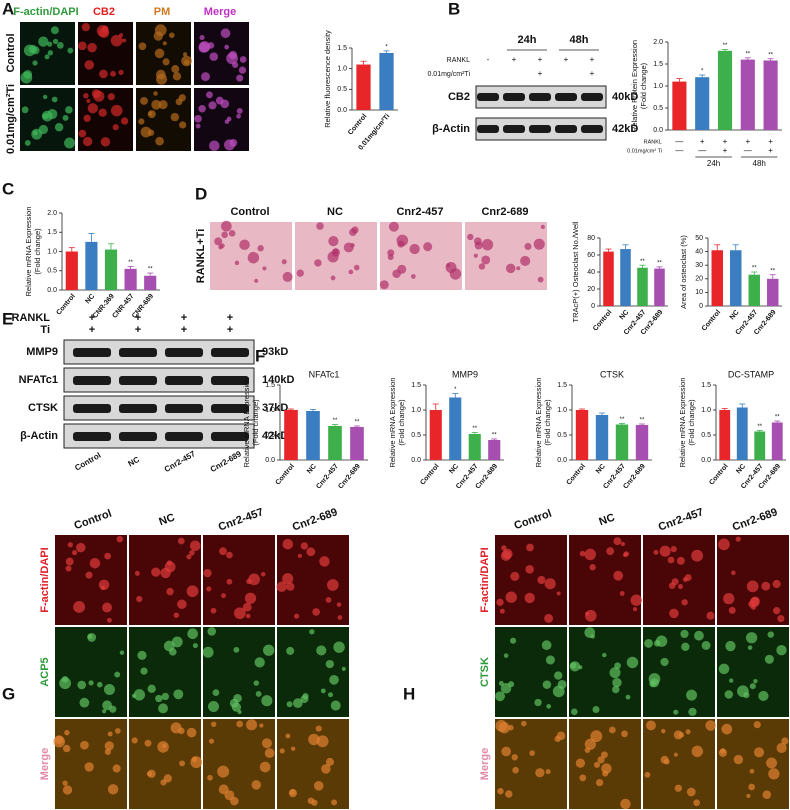  Describe the element at coordinates (7, 318) in the screenshot. I see `panel-label: E` at that location.